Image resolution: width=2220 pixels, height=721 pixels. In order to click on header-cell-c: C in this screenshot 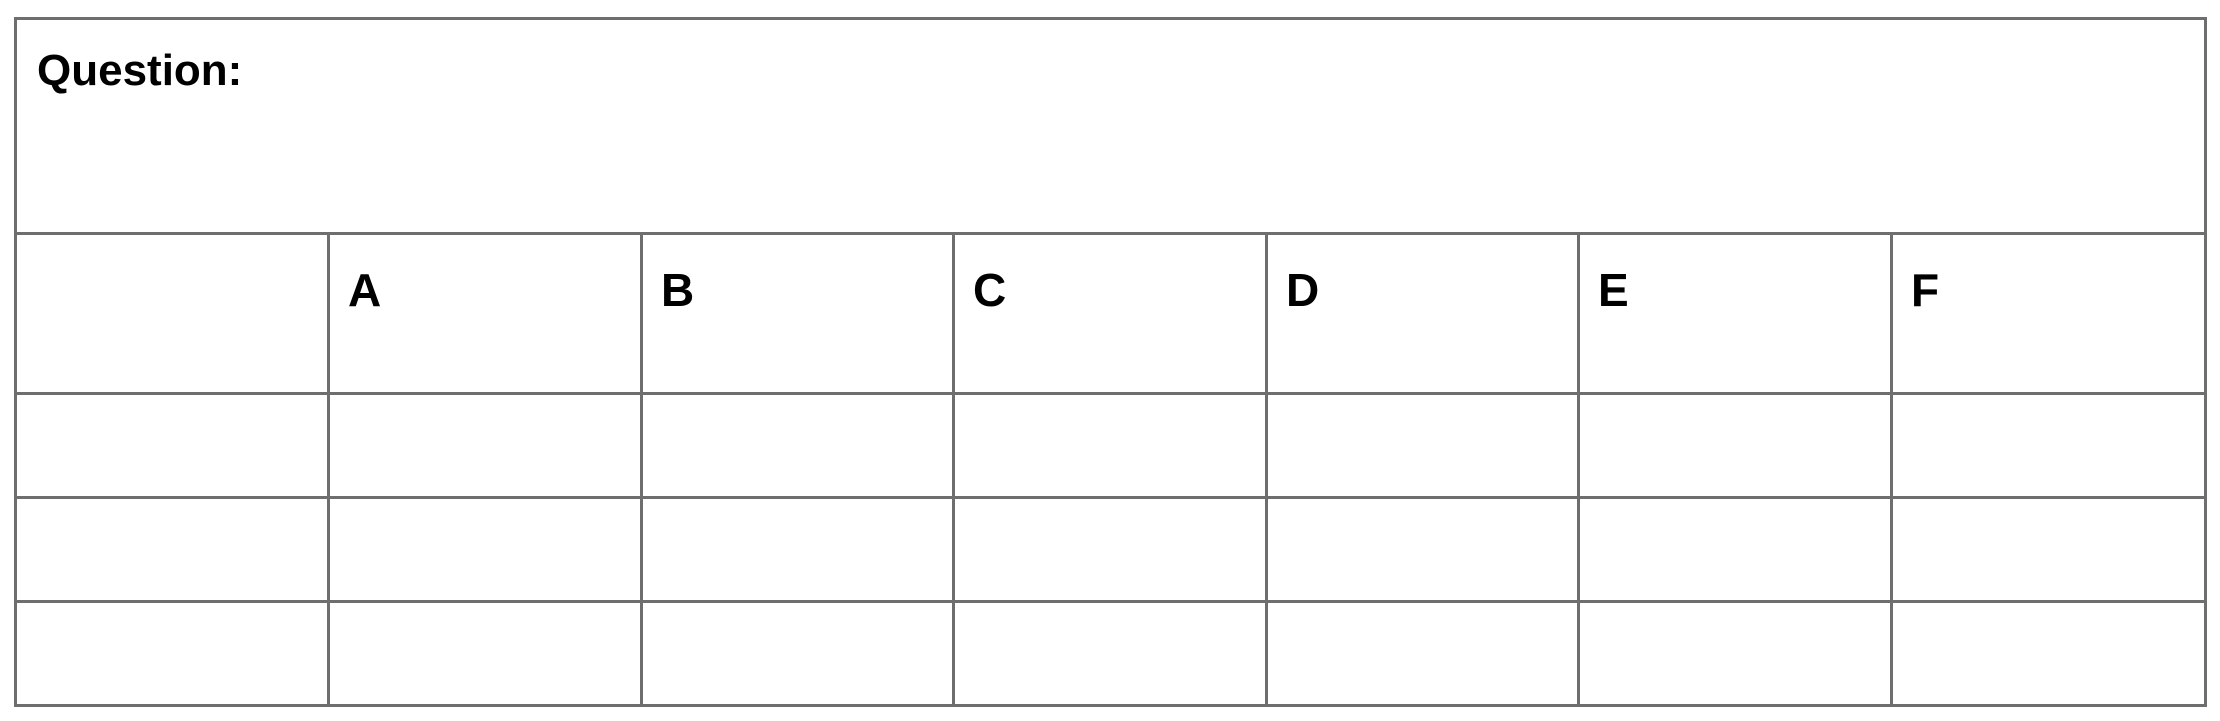, I will do `click(1110, 313)`.